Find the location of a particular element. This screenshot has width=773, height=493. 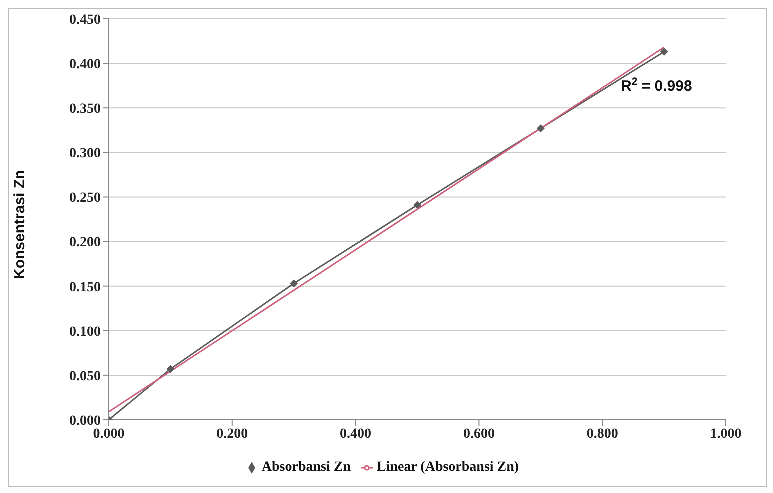

legend-label: Linear (Absorbansi Zn) is located at coordinates (448, 467).